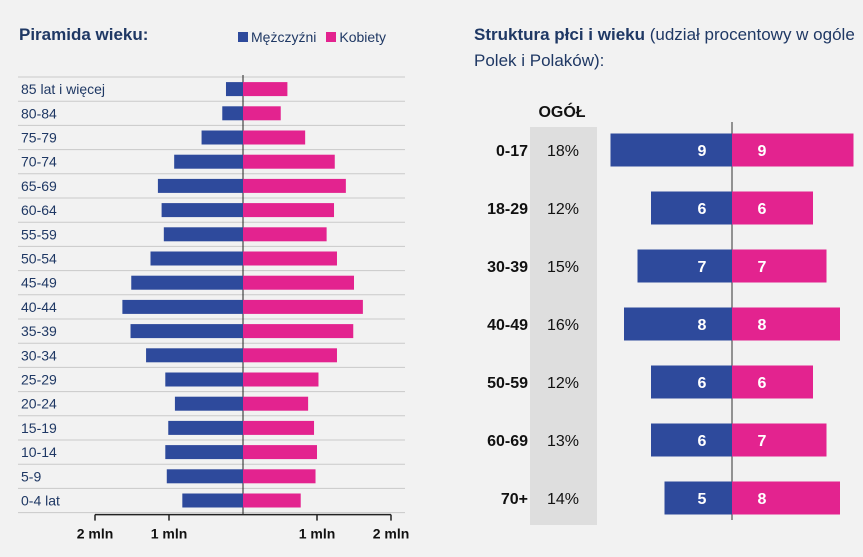 The height and width of the screenshot is (557, 863). I want to click on age-group-label: 80-84, so click(39, 113).